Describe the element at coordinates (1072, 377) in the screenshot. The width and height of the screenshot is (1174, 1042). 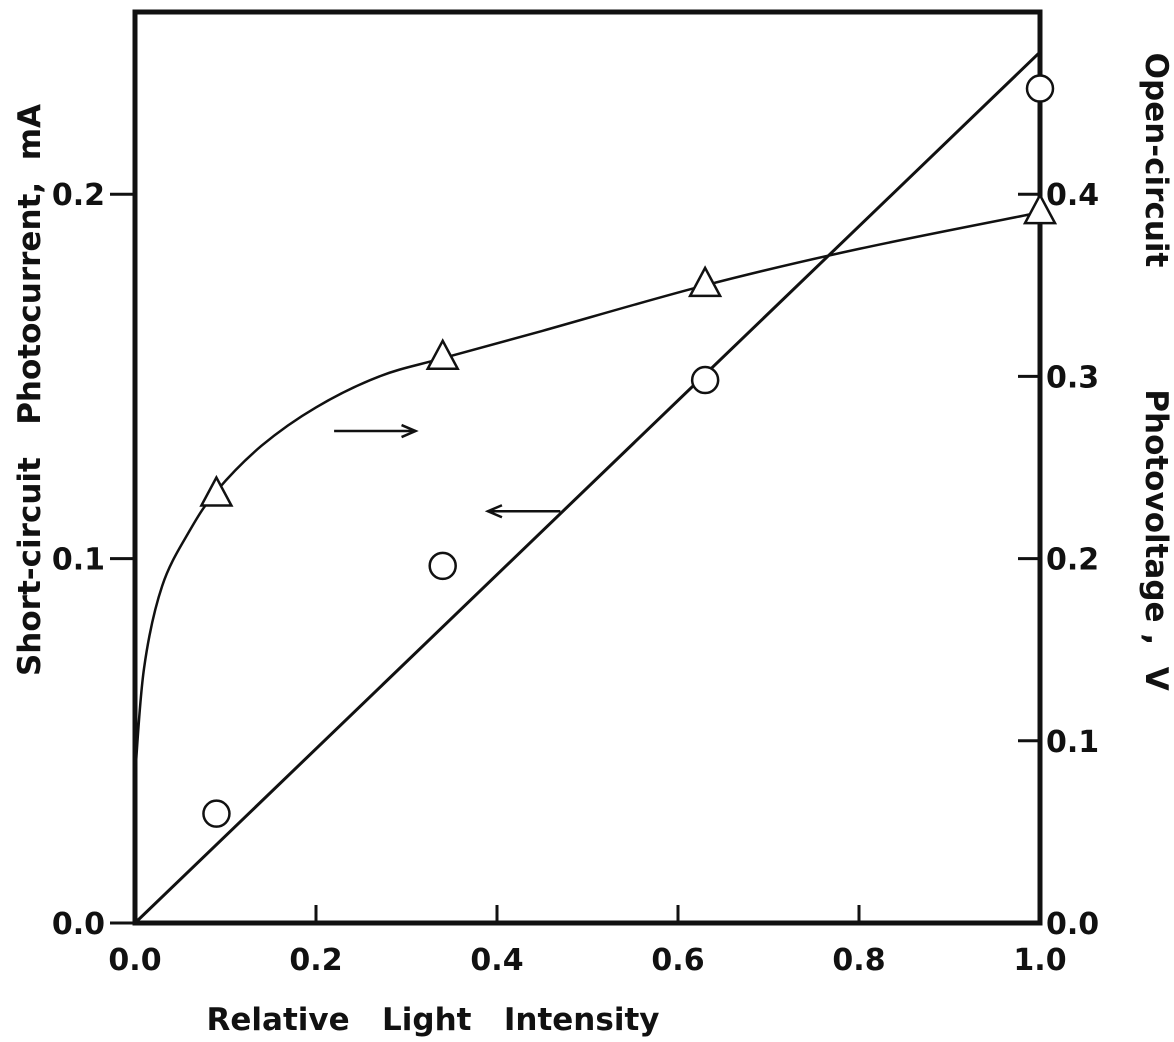
I see `right-tick-label: 0.3` at that location.